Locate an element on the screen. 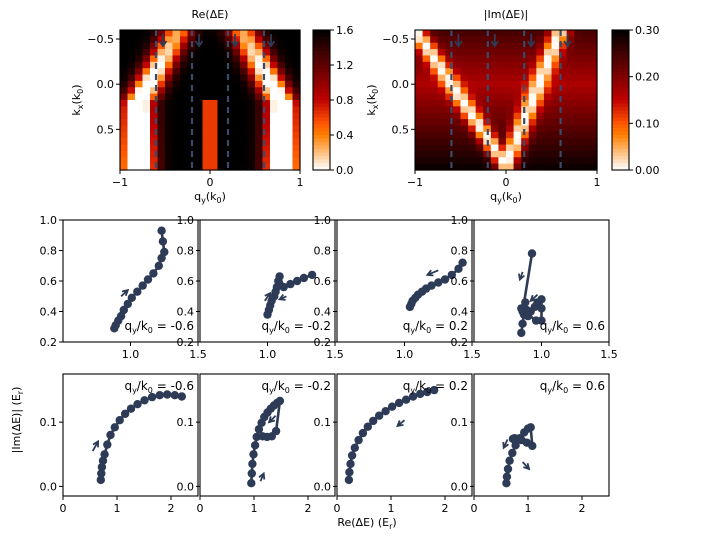 The height and width of the screenshot is (538, 706). x-tick-label: 1.0 is located at coordinates (542, 354).